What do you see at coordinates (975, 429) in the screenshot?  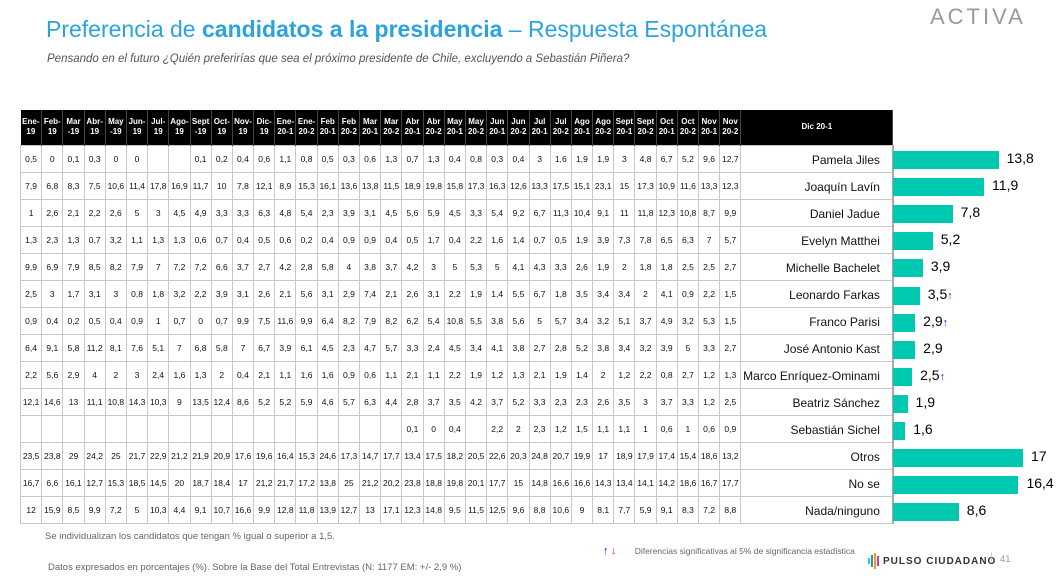 I see `bar-row: 1,6` at bounding box center [975, 429].